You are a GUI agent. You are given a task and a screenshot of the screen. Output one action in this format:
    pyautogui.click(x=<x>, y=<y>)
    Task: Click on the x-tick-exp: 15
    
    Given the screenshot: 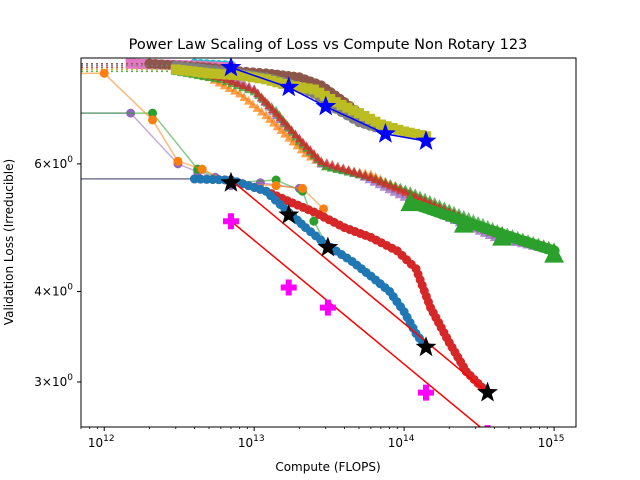 What is the action you would take?
    pyautogui.click(x=558, y=439)
    